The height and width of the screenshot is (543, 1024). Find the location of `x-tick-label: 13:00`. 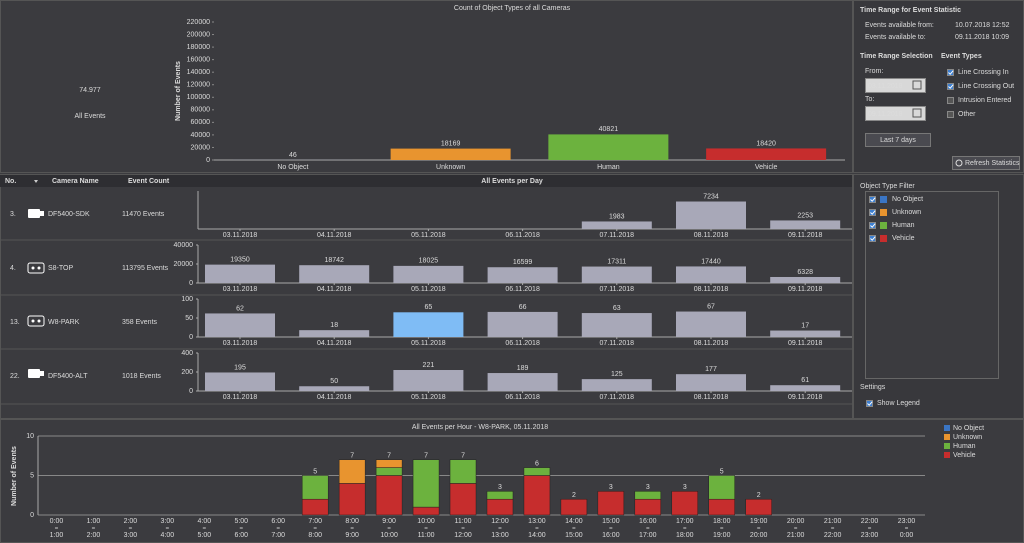

x-tick-label: 13:00 is located at coordinates (500, 535).